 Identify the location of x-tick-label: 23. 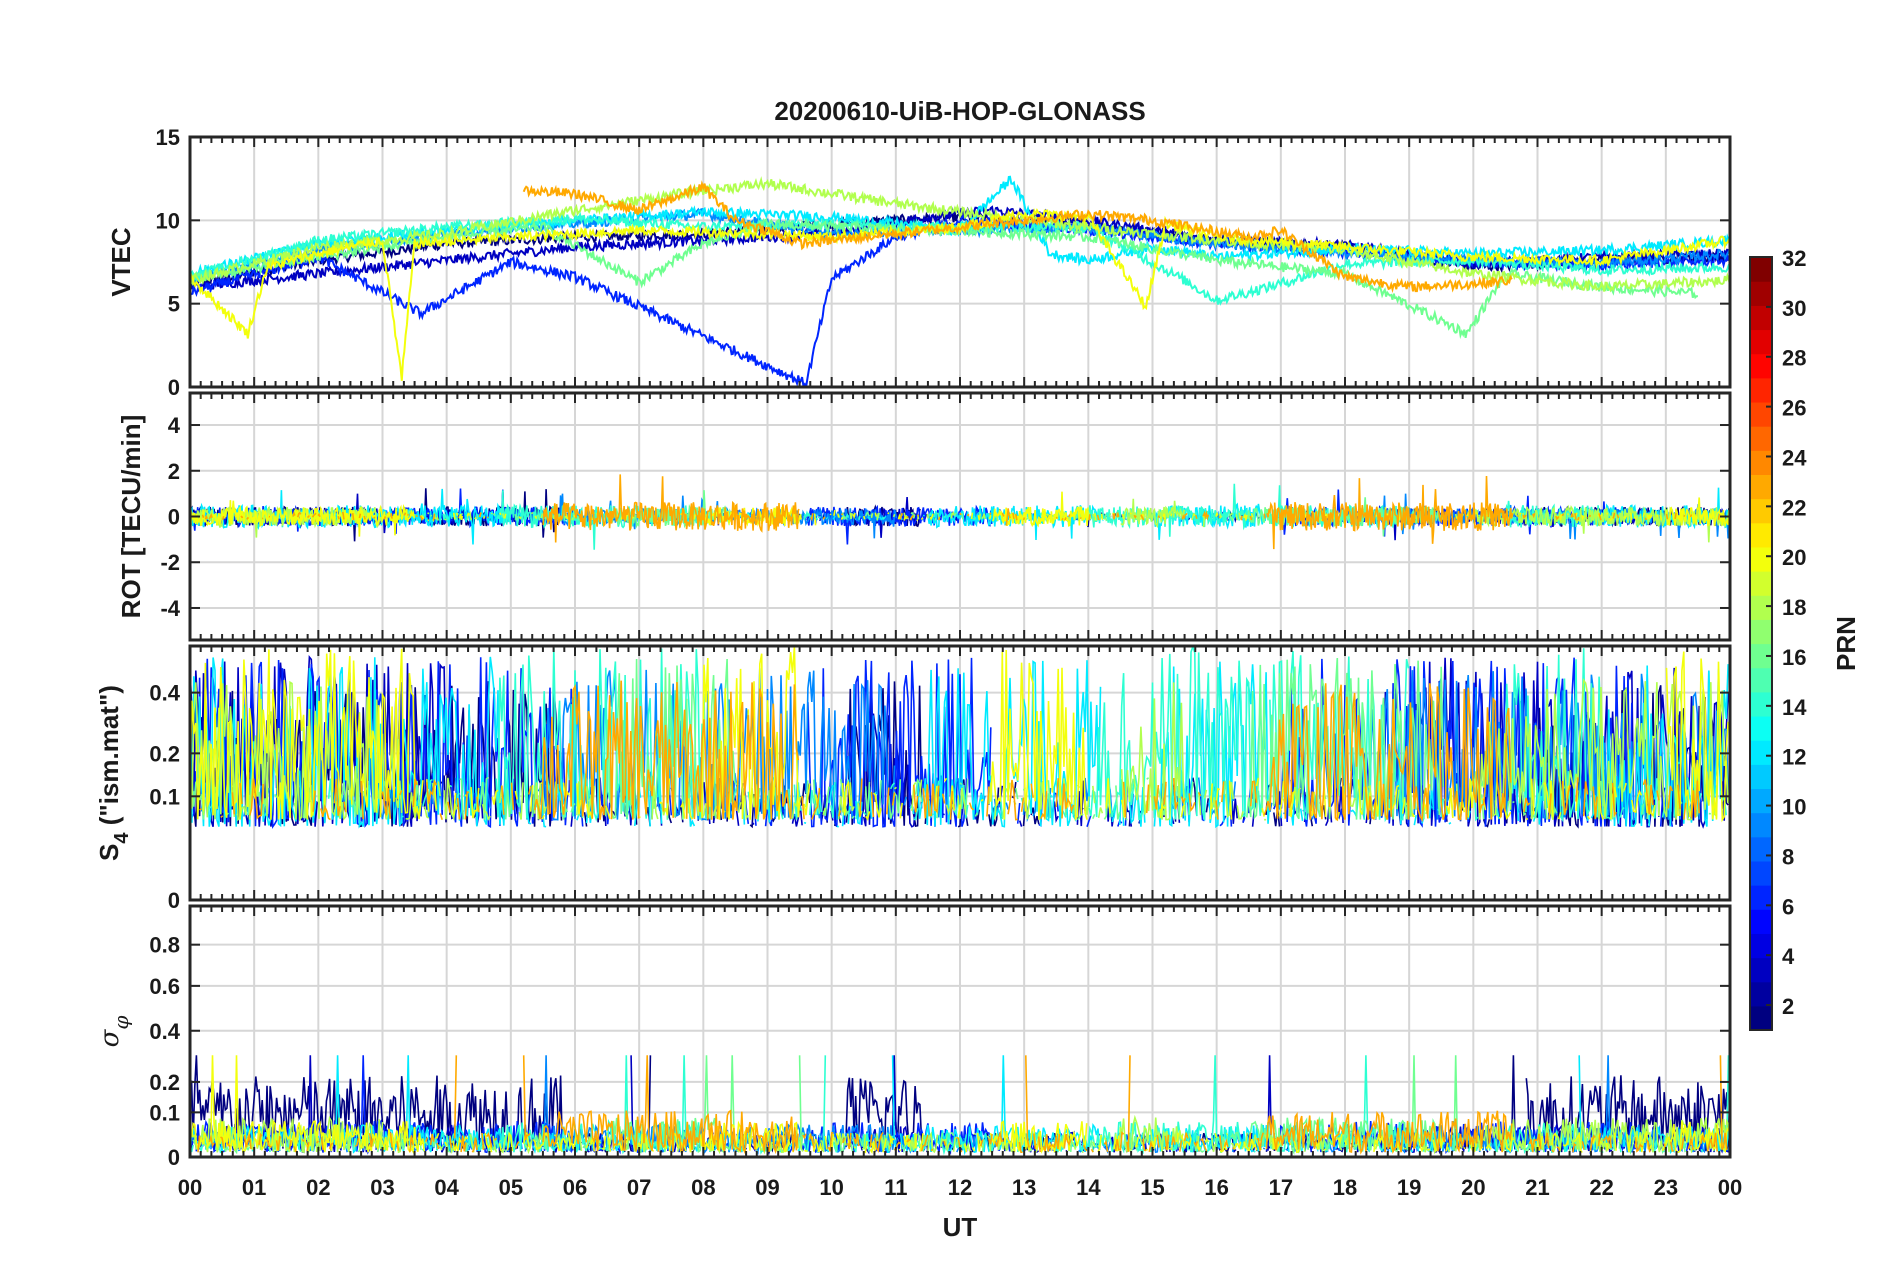
(1666, 1187).